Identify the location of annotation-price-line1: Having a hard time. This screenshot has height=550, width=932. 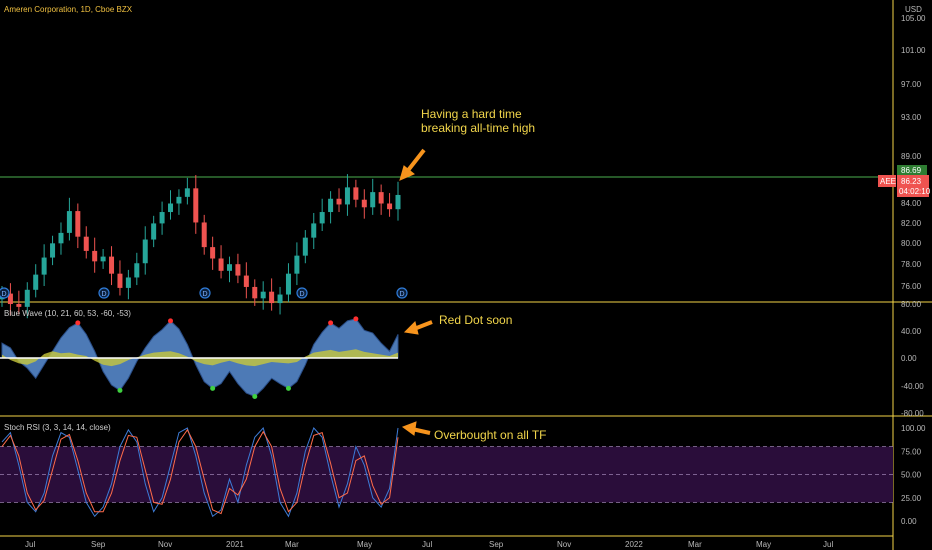
(471, 114).